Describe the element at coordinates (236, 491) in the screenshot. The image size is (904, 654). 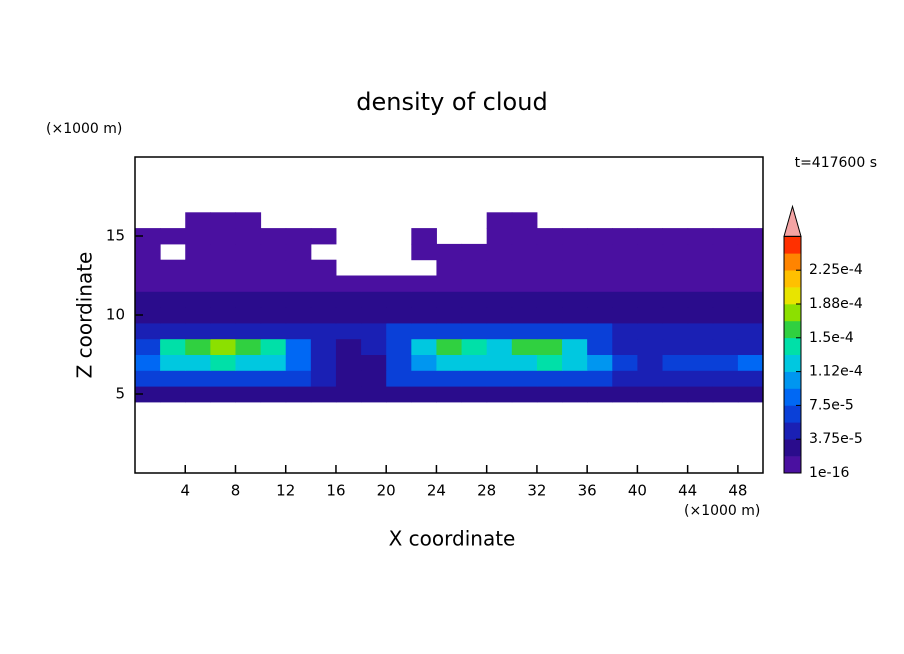
I see `x-tick-label: 8` at that location.